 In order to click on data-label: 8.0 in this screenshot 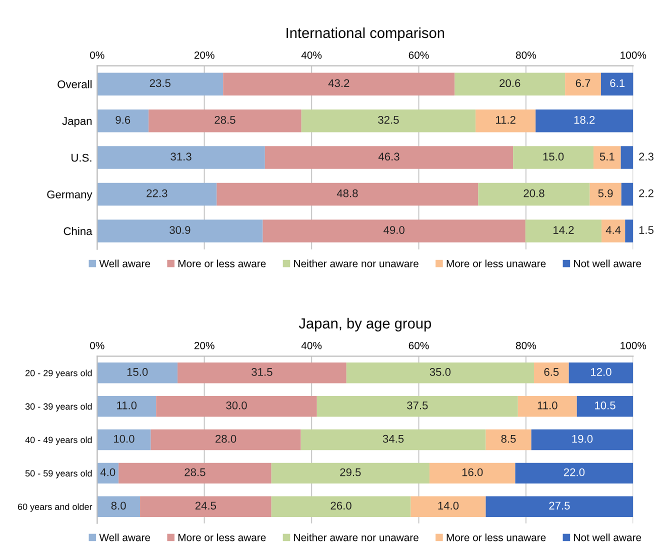, I will do `click(118, 506)`.